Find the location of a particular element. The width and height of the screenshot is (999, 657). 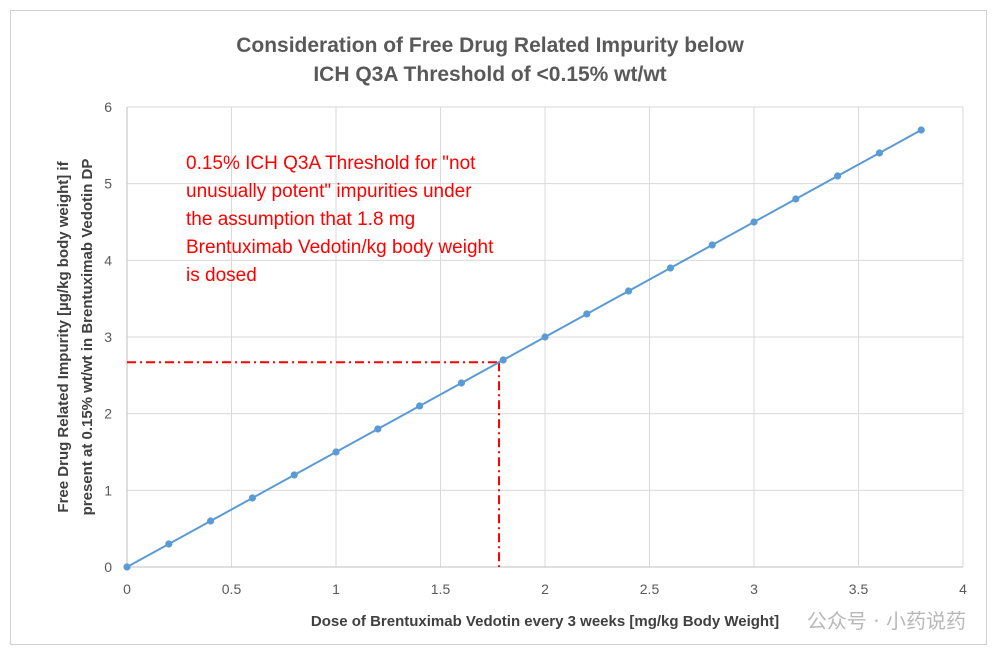

y-tick-label: 0 is located at coordinates (108, 567).